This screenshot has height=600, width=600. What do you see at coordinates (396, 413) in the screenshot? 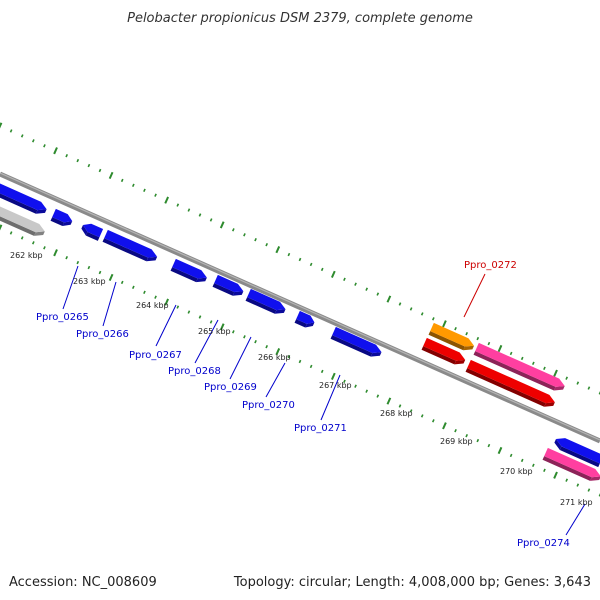
I see `kbp-label: 268 kbp` at bounding box center [396, 413].